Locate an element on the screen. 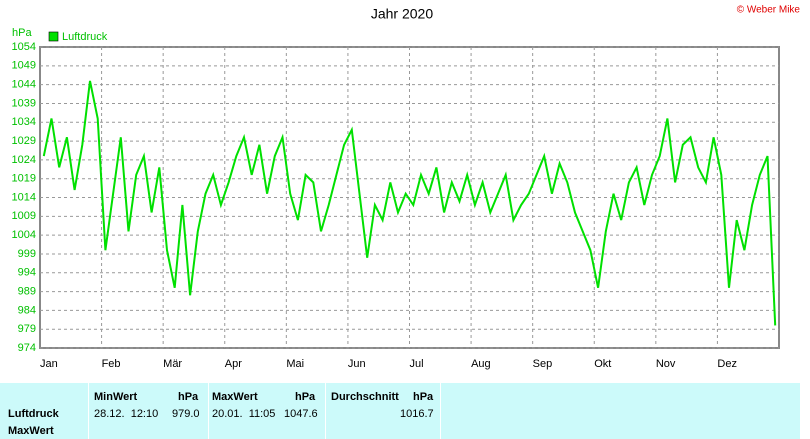  x-tick-label: Nov is located at coordinates (666, 364).